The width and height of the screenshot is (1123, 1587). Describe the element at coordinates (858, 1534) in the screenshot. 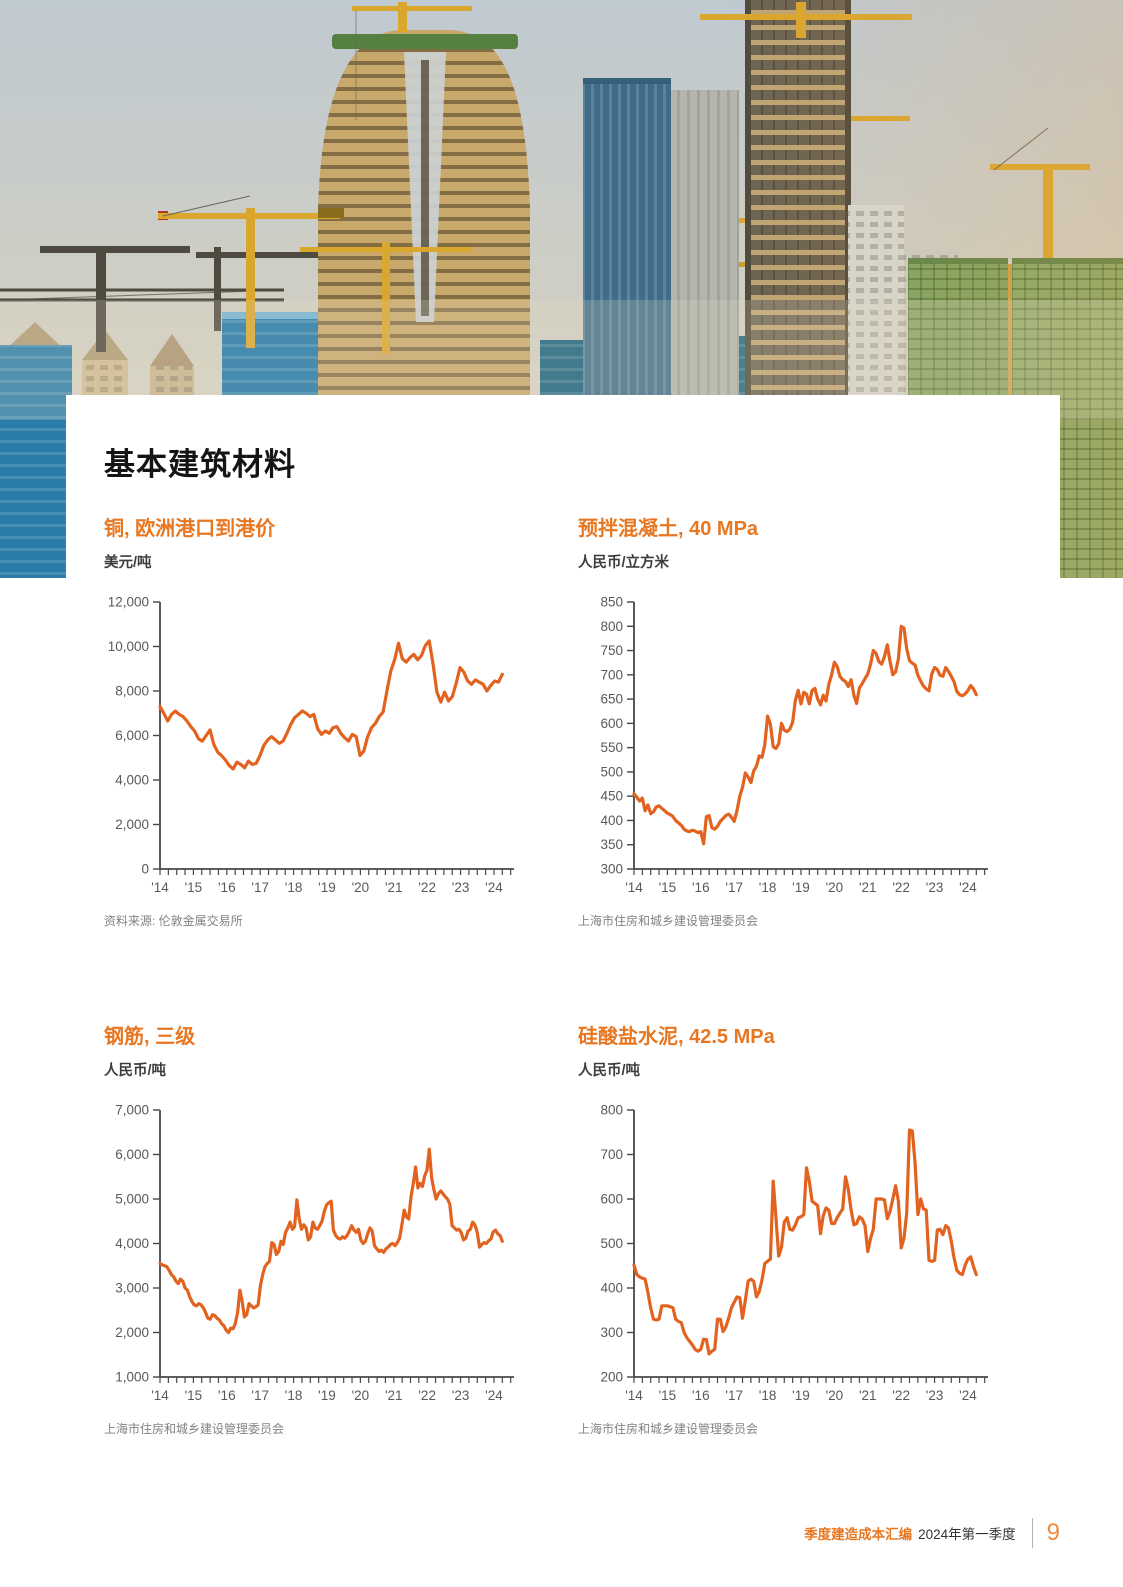

I see `footer-doc-title: 季度建造成本汇编` at that location.